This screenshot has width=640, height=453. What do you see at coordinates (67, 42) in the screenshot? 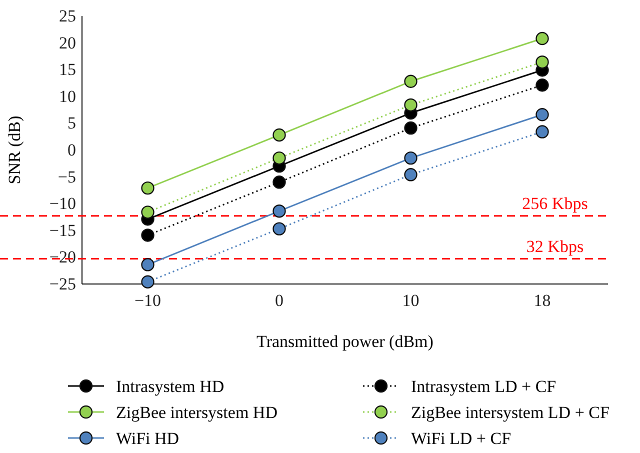
I see `y-tick-label: 20` at bounding box center [67, 42].